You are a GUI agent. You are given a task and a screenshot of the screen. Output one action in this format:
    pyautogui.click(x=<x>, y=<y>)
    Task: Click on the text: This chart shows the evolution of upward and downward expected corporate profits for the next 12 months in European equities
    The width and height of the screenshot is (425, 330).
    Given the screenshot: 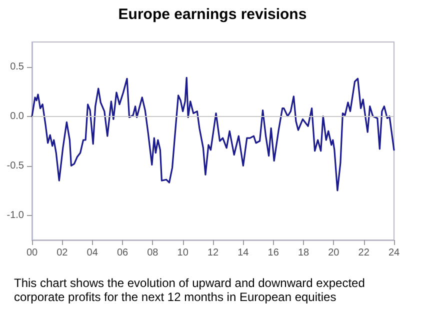 What is the action you would take?
    pyautogui.click(x=191, y=290)
    